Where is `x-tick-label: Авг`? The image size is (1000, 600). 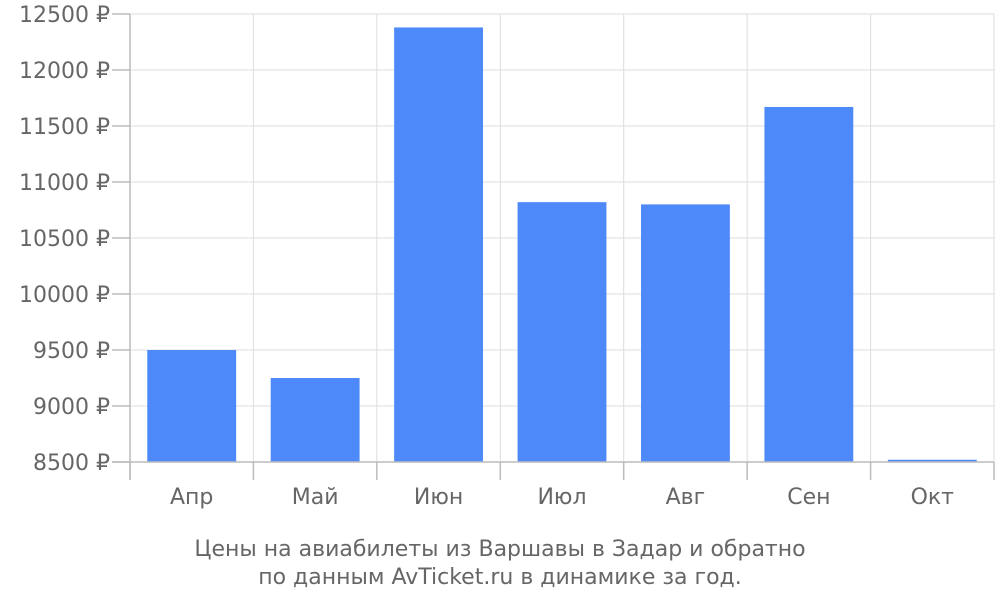
x-tick-label: Авг is located at coordinates (686, 497).